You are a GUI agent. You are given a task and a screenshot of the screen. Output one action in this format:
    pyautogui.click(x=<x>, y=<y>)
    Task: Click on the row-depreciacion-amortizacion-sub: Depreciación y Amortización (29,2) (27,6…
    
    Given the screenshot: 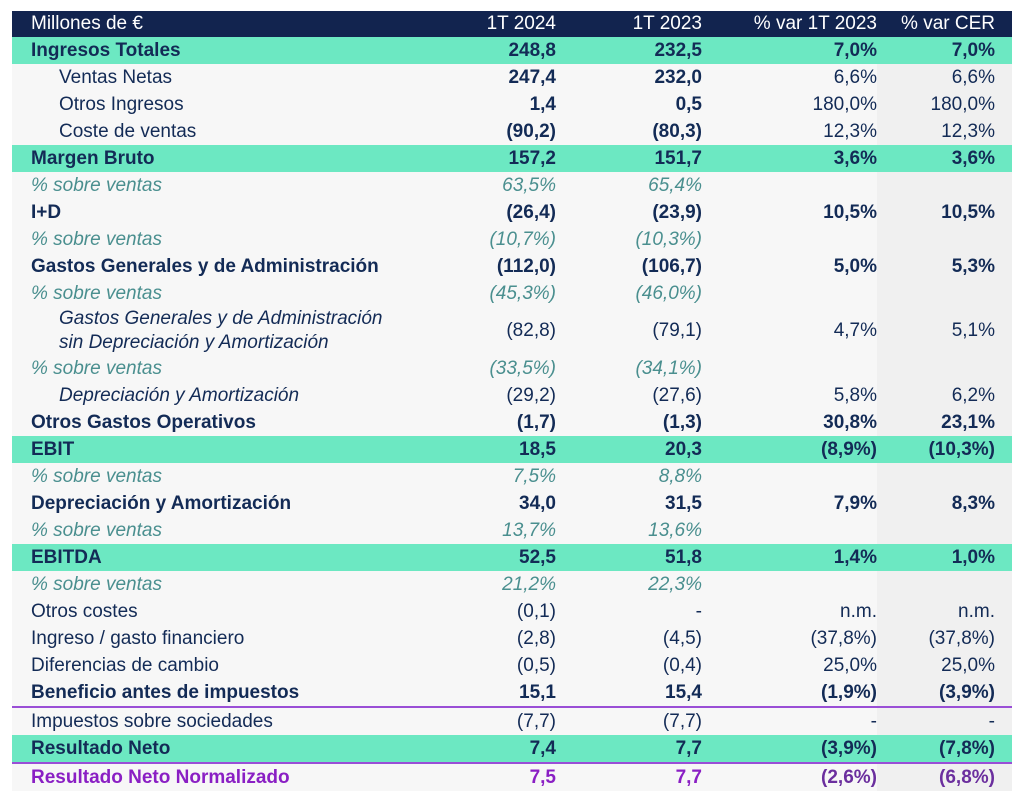 What is the action you would take?
    pyautogui.click(x=512, y=395)
    